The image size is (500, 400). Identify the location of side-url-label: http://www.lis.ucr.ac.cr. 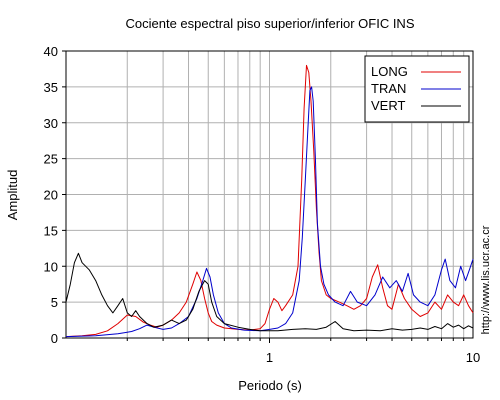
(486, 279).